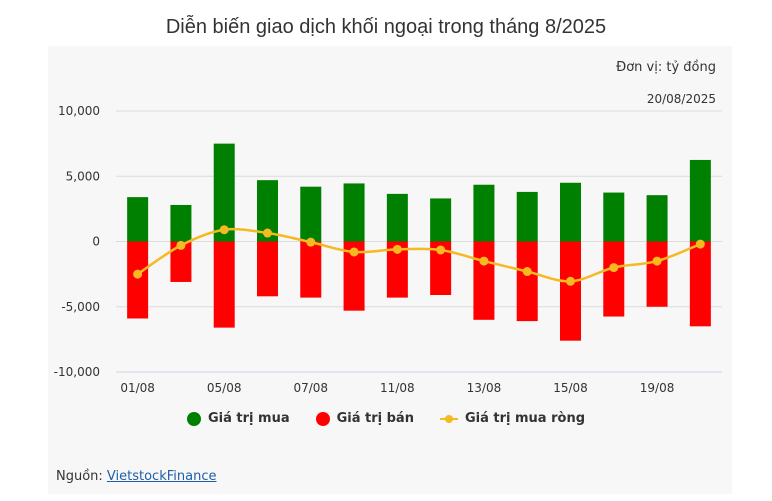  I want to click on legend-buy-label: Giá trị mua, so click(248, 418).